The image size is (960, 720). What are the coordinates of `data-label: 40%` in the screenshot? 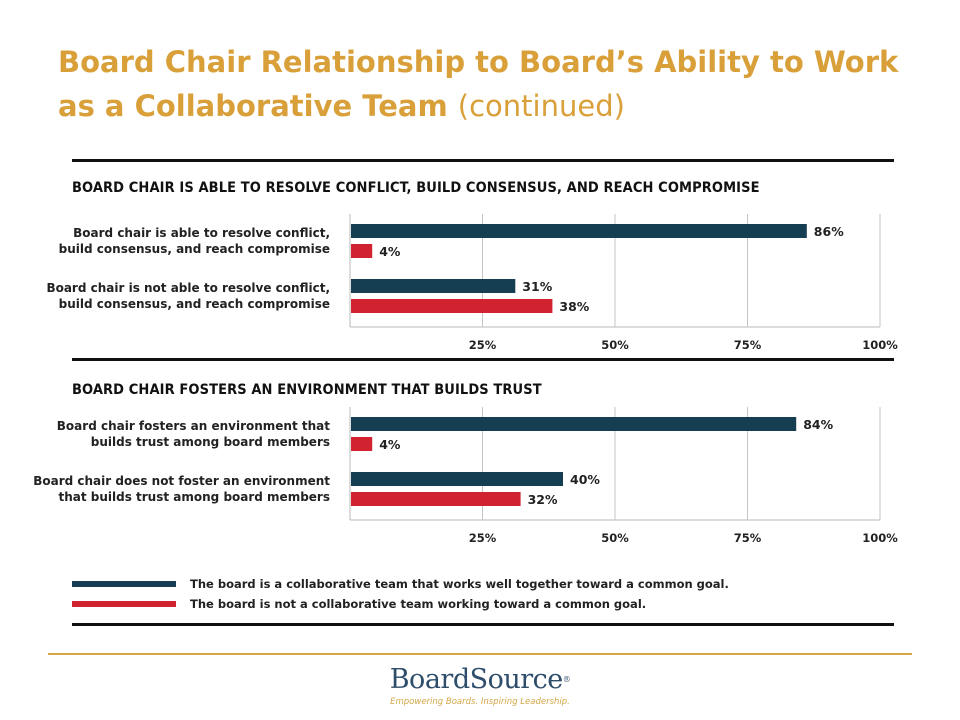 It's located at (585, 479).